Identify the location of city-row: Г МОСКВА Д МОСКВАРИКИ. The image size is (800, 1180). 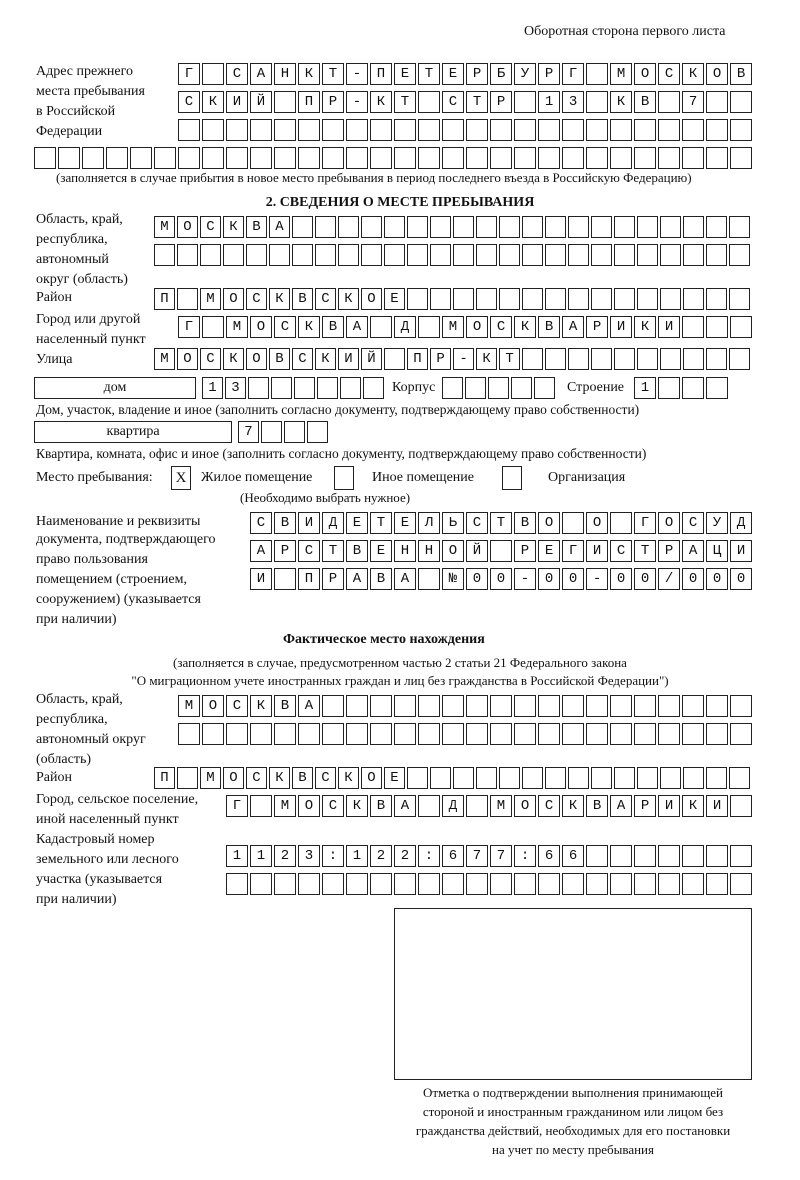
(466, 327).